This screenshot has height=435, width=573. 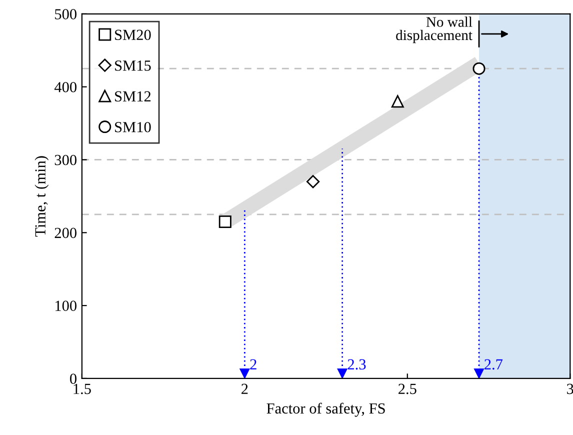 What do you see at coordinates (253, 364) in the screenshot?
I see `ref-line-label: 2` at bounding box center [253, 364].